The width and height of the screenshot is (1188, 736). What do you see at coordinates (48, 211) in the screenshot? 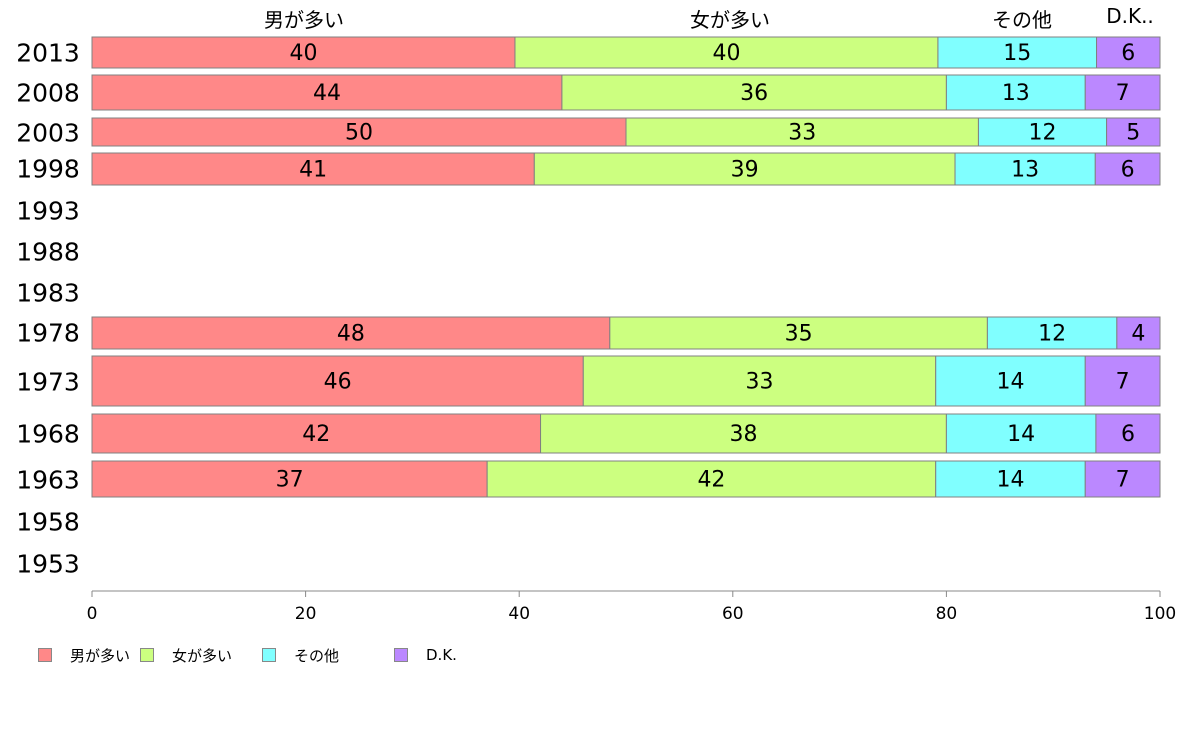
I see `year-label-1993: 1993` at bounding box center [48, 211].